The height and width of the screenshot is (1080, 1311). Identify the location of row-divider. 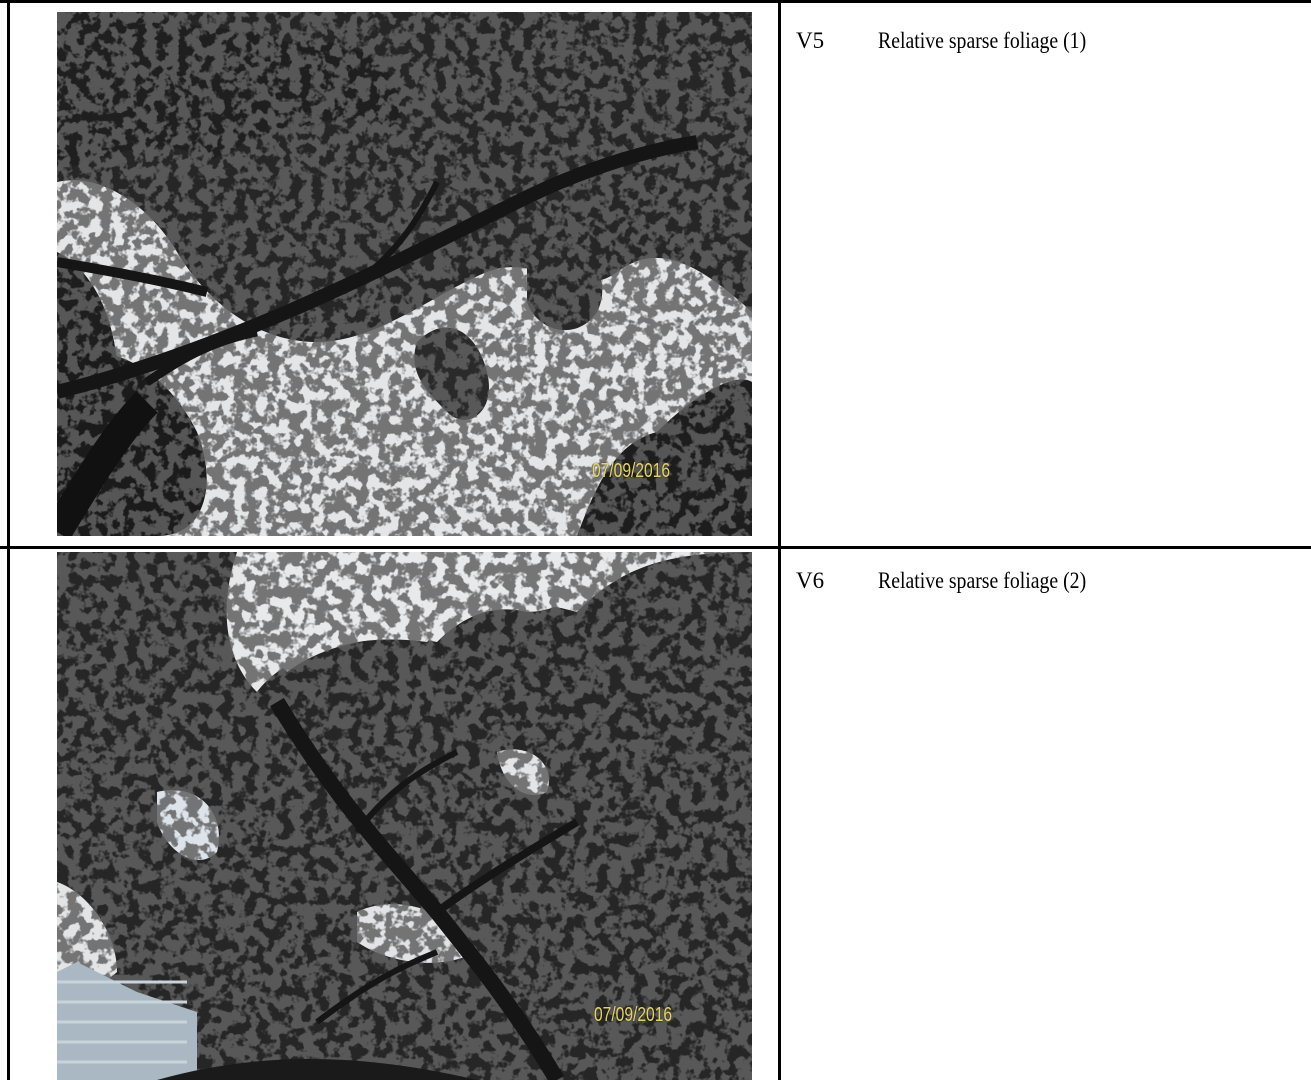
(655, 547).